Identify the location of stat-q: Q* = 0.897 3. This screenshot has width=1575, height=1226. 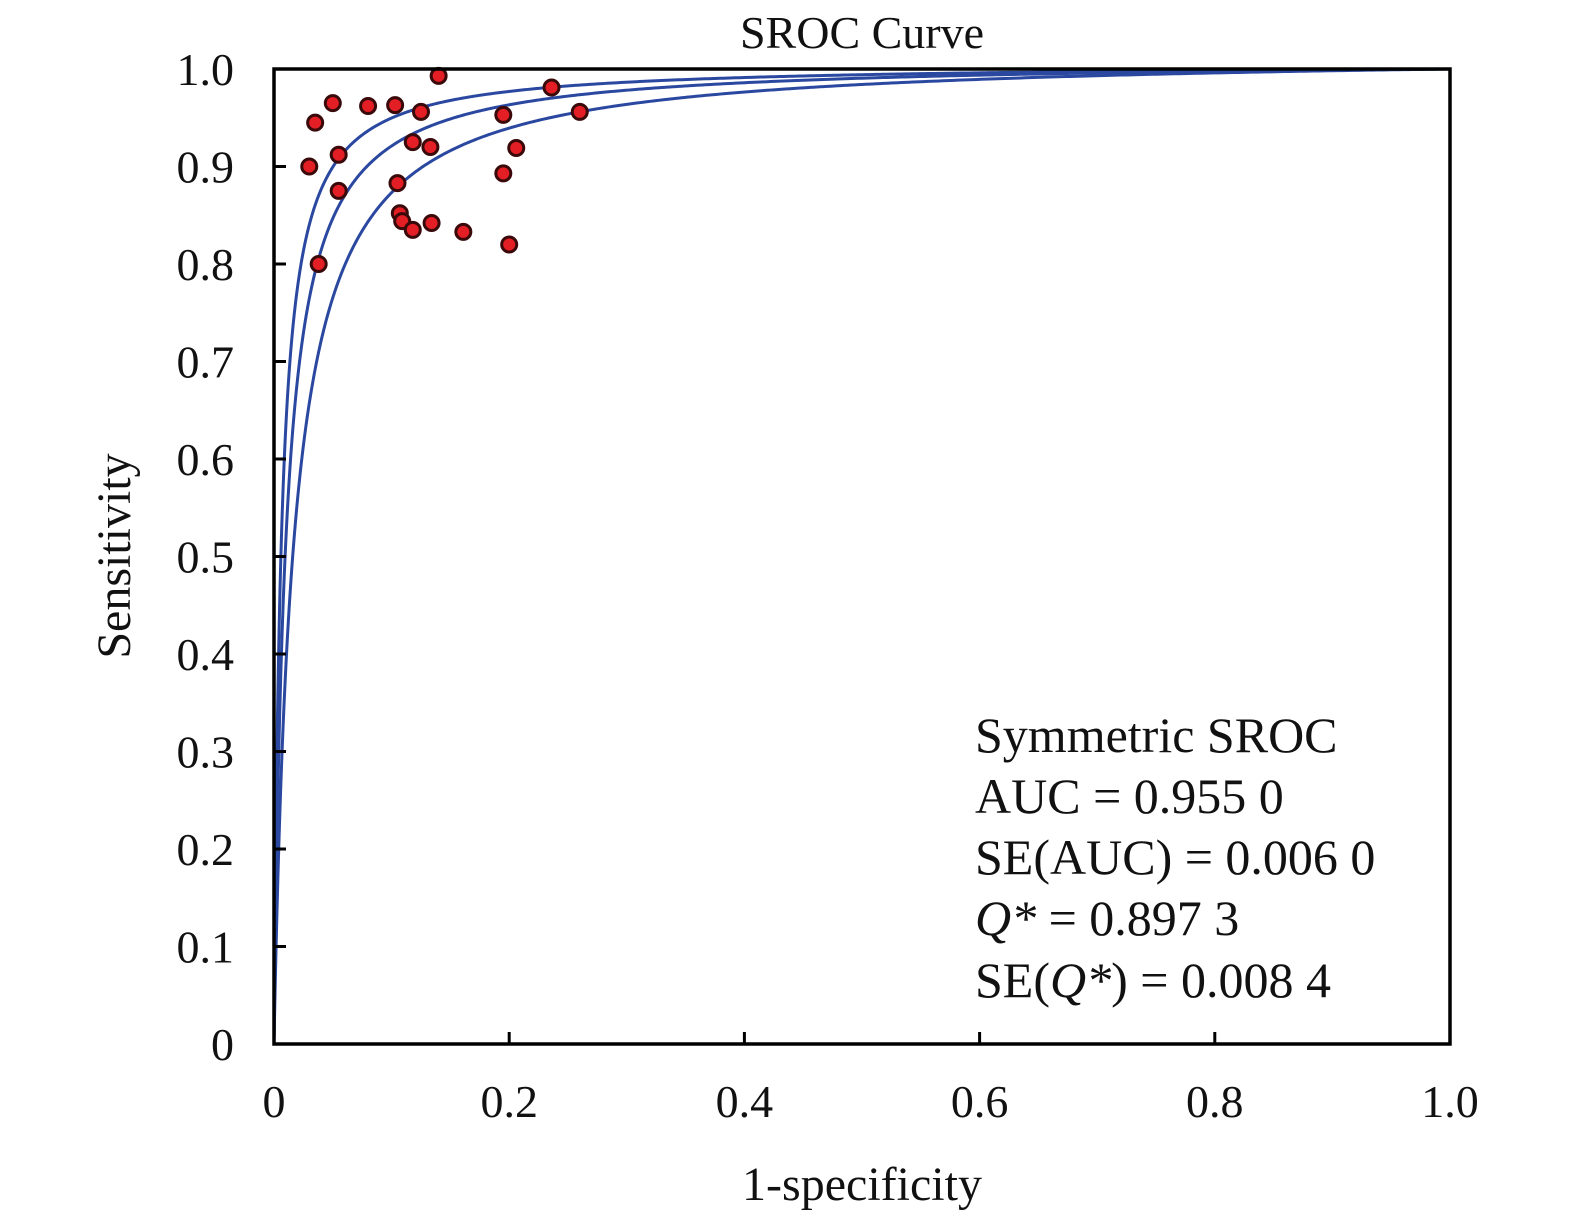
(1107, 918).